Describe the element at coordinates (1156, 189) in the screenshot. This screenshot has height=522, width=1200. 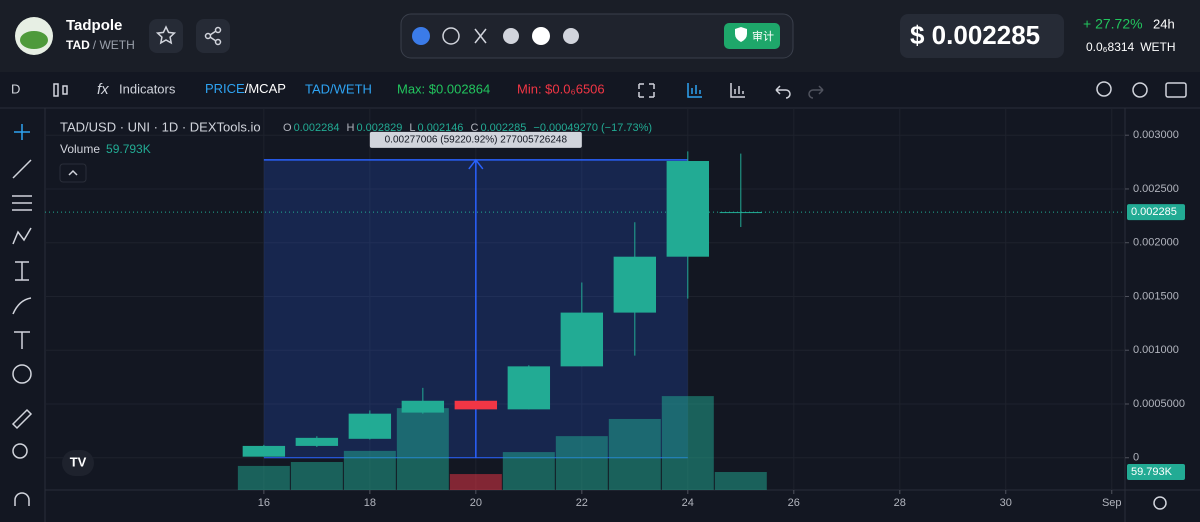
I see `y-tick-label: 0.002500` at that location.